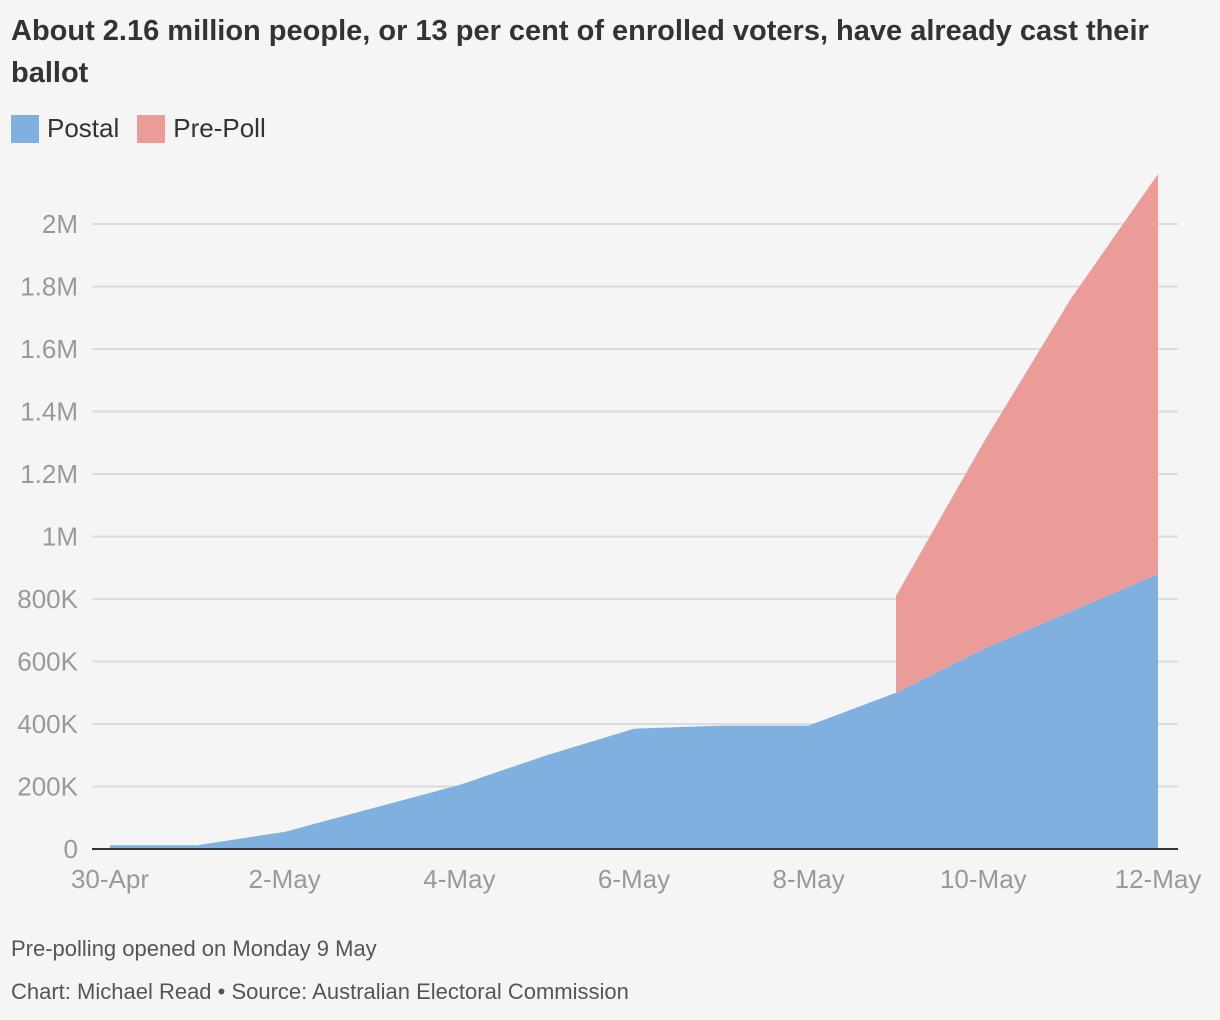 The width and height of the screenshot is (1220, 1020). Describe the element at coordinates (47, 599) in the screenshot. I see `y-tick-label: 800K` at that location.